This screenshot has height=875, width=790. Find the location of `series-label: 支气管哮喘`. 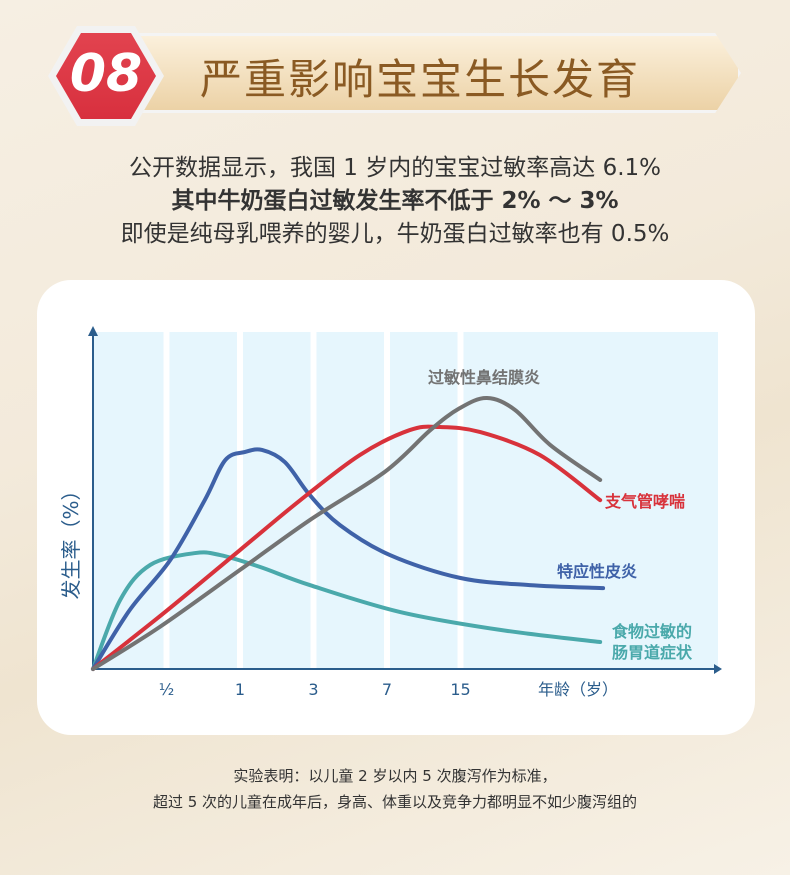

series-label: 支气管哮喘 is located at coordinates (644, 501).